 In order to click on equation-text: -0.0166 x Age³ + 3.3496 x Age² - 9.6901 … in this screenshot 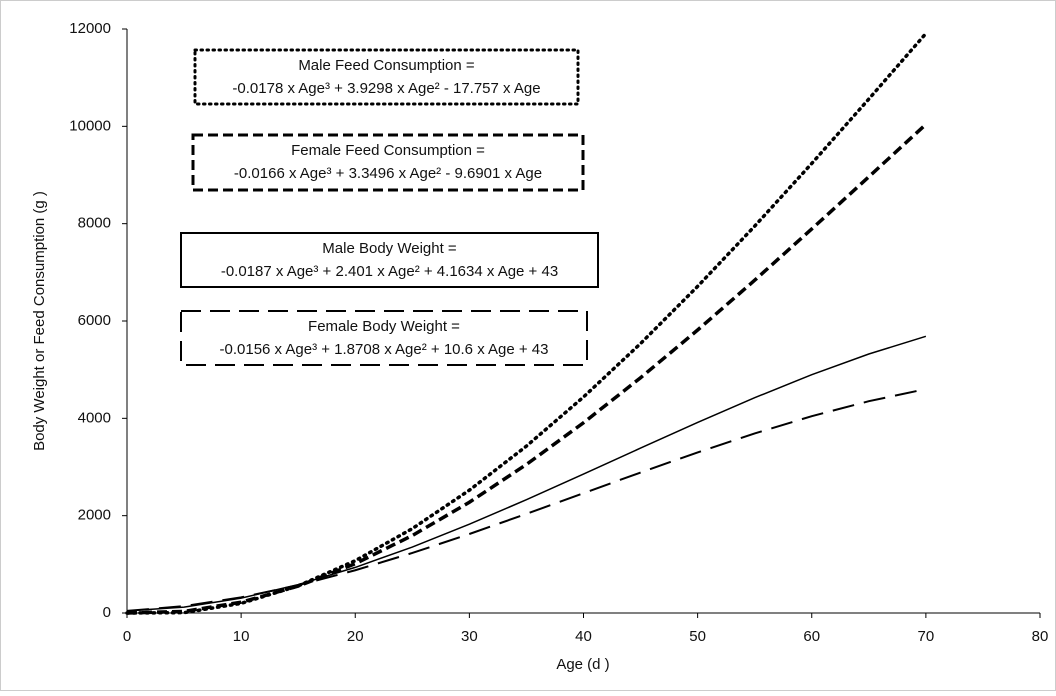, I will do `click(388, 173)`.